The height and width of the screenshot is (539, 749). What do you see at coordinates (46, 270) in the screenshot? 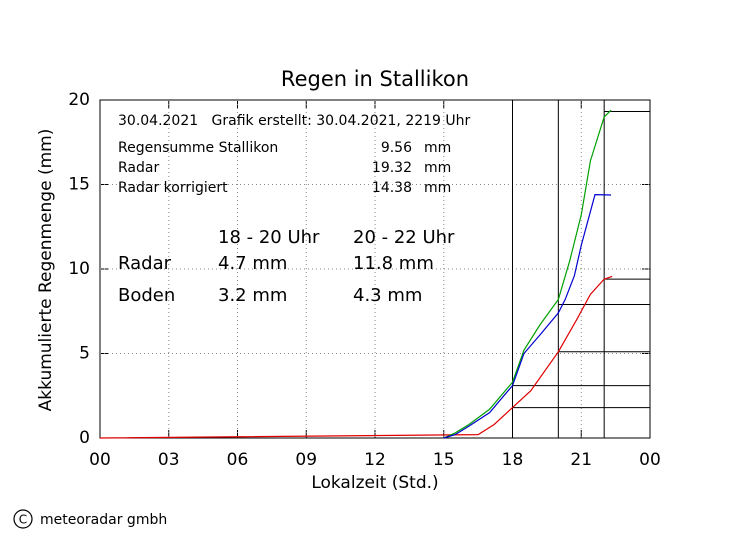
I see `y-axis-title: Akkumulierte Regenmenge (mm)` at bounding box center [46, 270].